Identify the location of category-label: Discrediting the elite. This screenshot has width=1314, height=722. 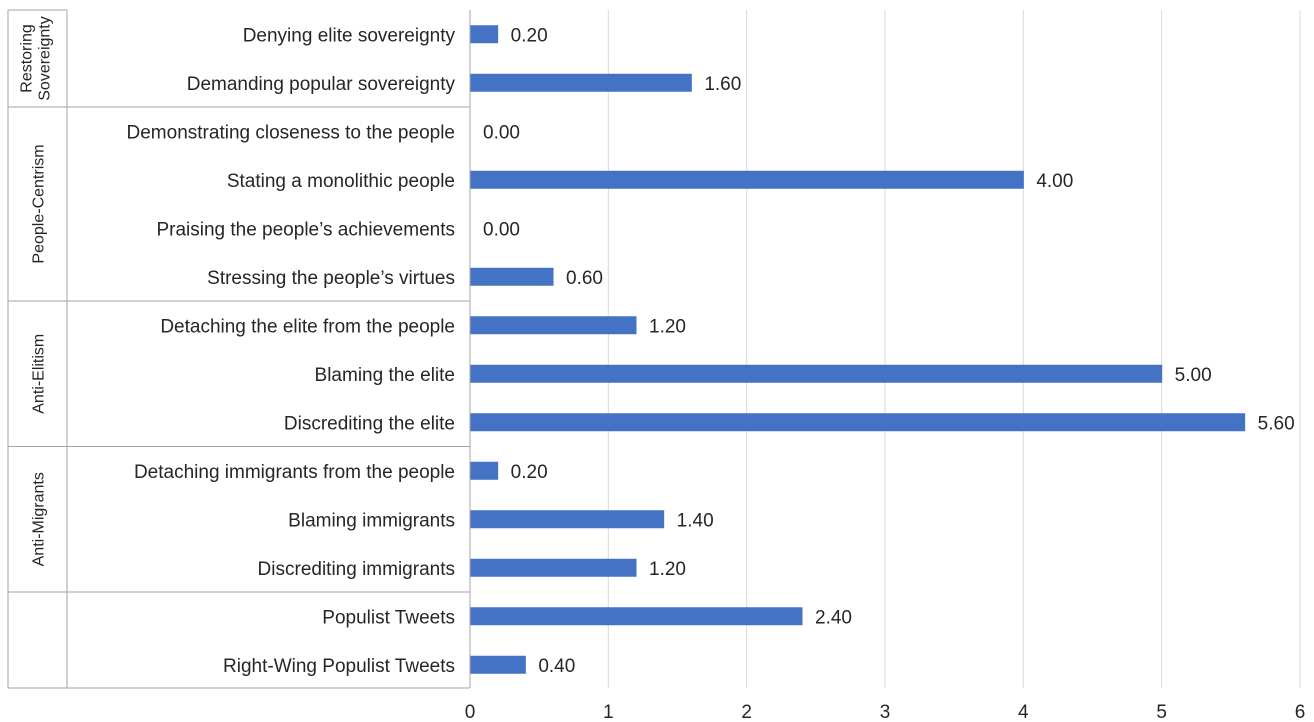
(369, 423).